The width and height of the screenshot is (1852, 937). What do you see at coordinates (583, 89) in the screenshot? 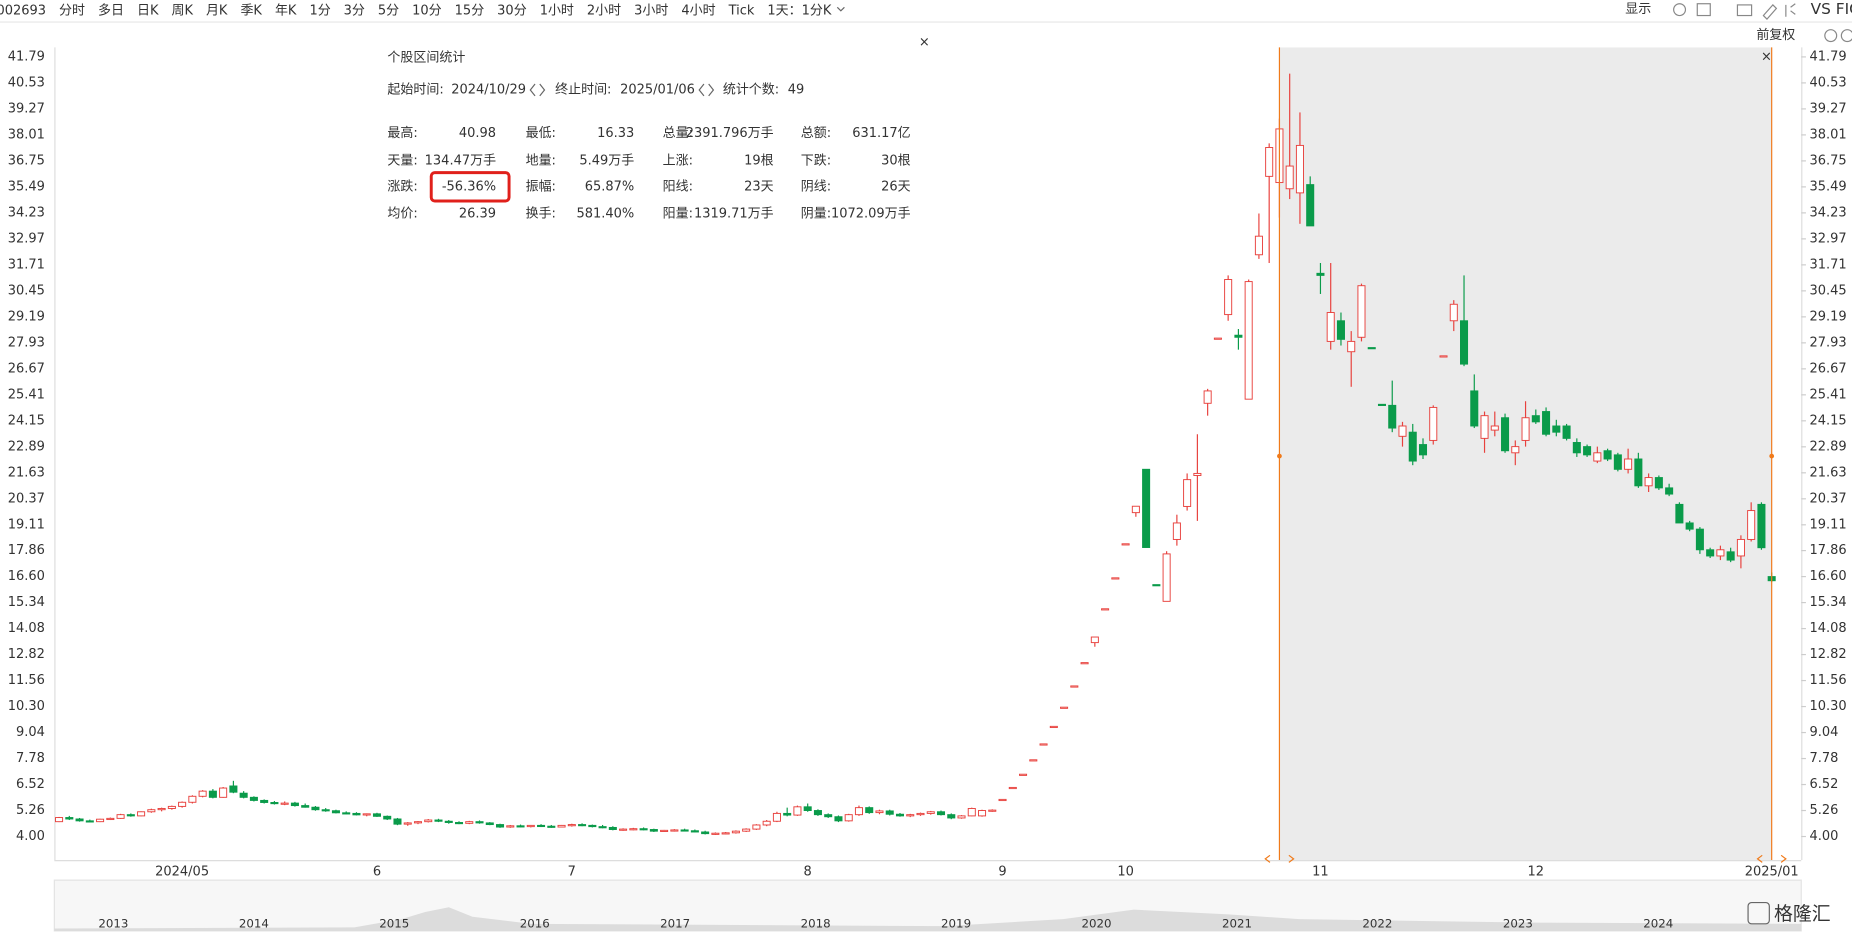
I see `panel-end-label: 终止时间:` at bounding box center [583, 89].